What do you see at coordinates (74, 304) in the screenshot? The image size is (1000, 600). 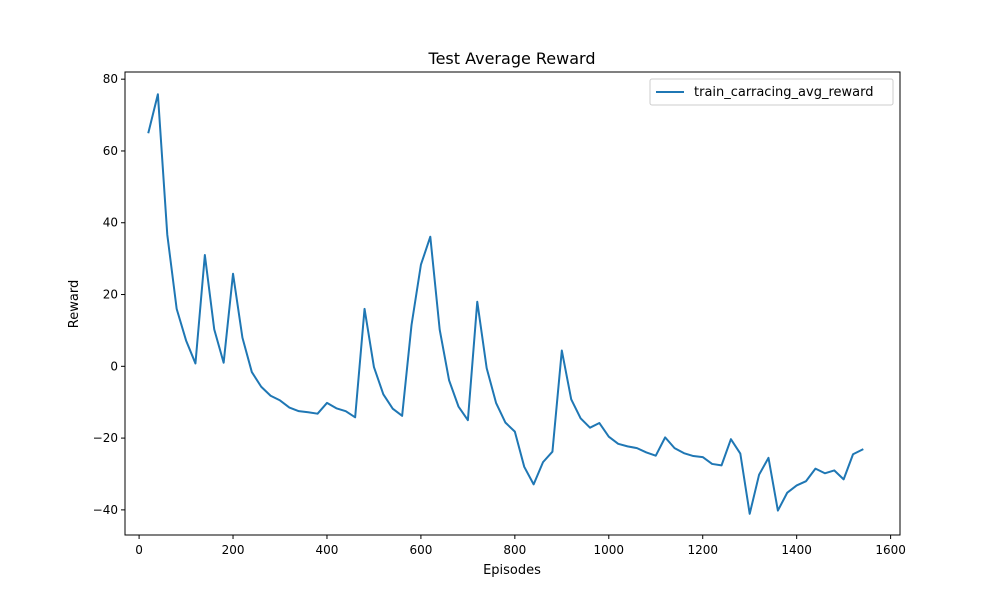 I see `y-axis-label: Reward` at bounding box center [74, 304].